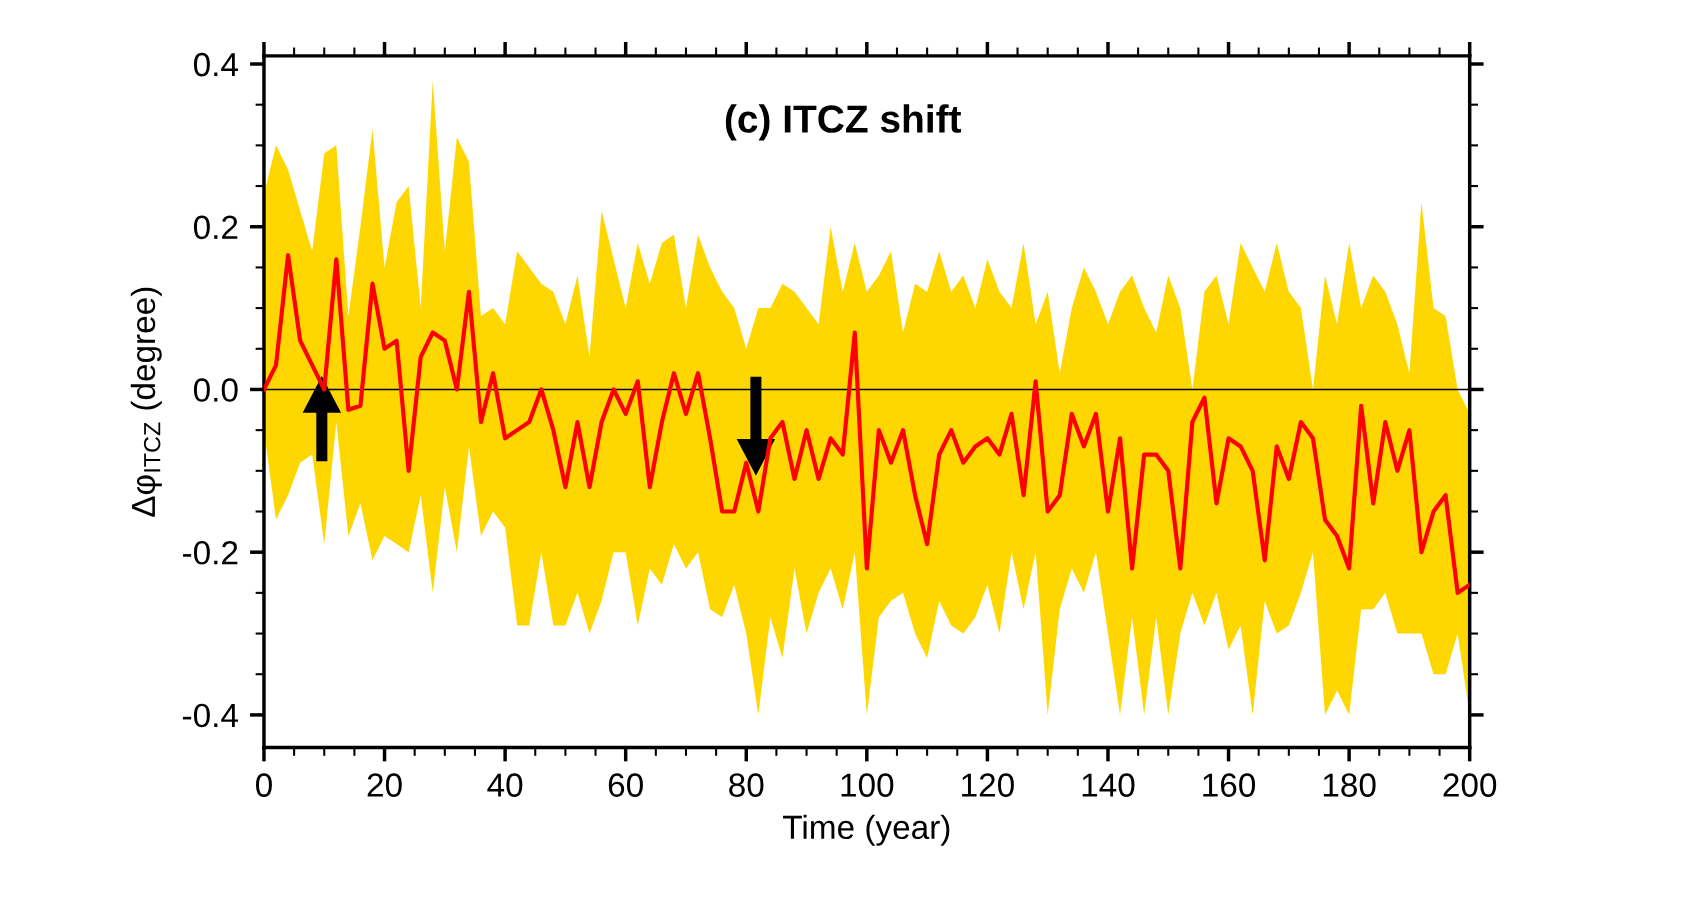 Image resolution: width=1703 pixels, height=916 pixels. Describe the element at coordinates (146, 402) in the screenshot. I see `y-axis-title: Δφ$_{ITCZ}$ (degree)` at that location.